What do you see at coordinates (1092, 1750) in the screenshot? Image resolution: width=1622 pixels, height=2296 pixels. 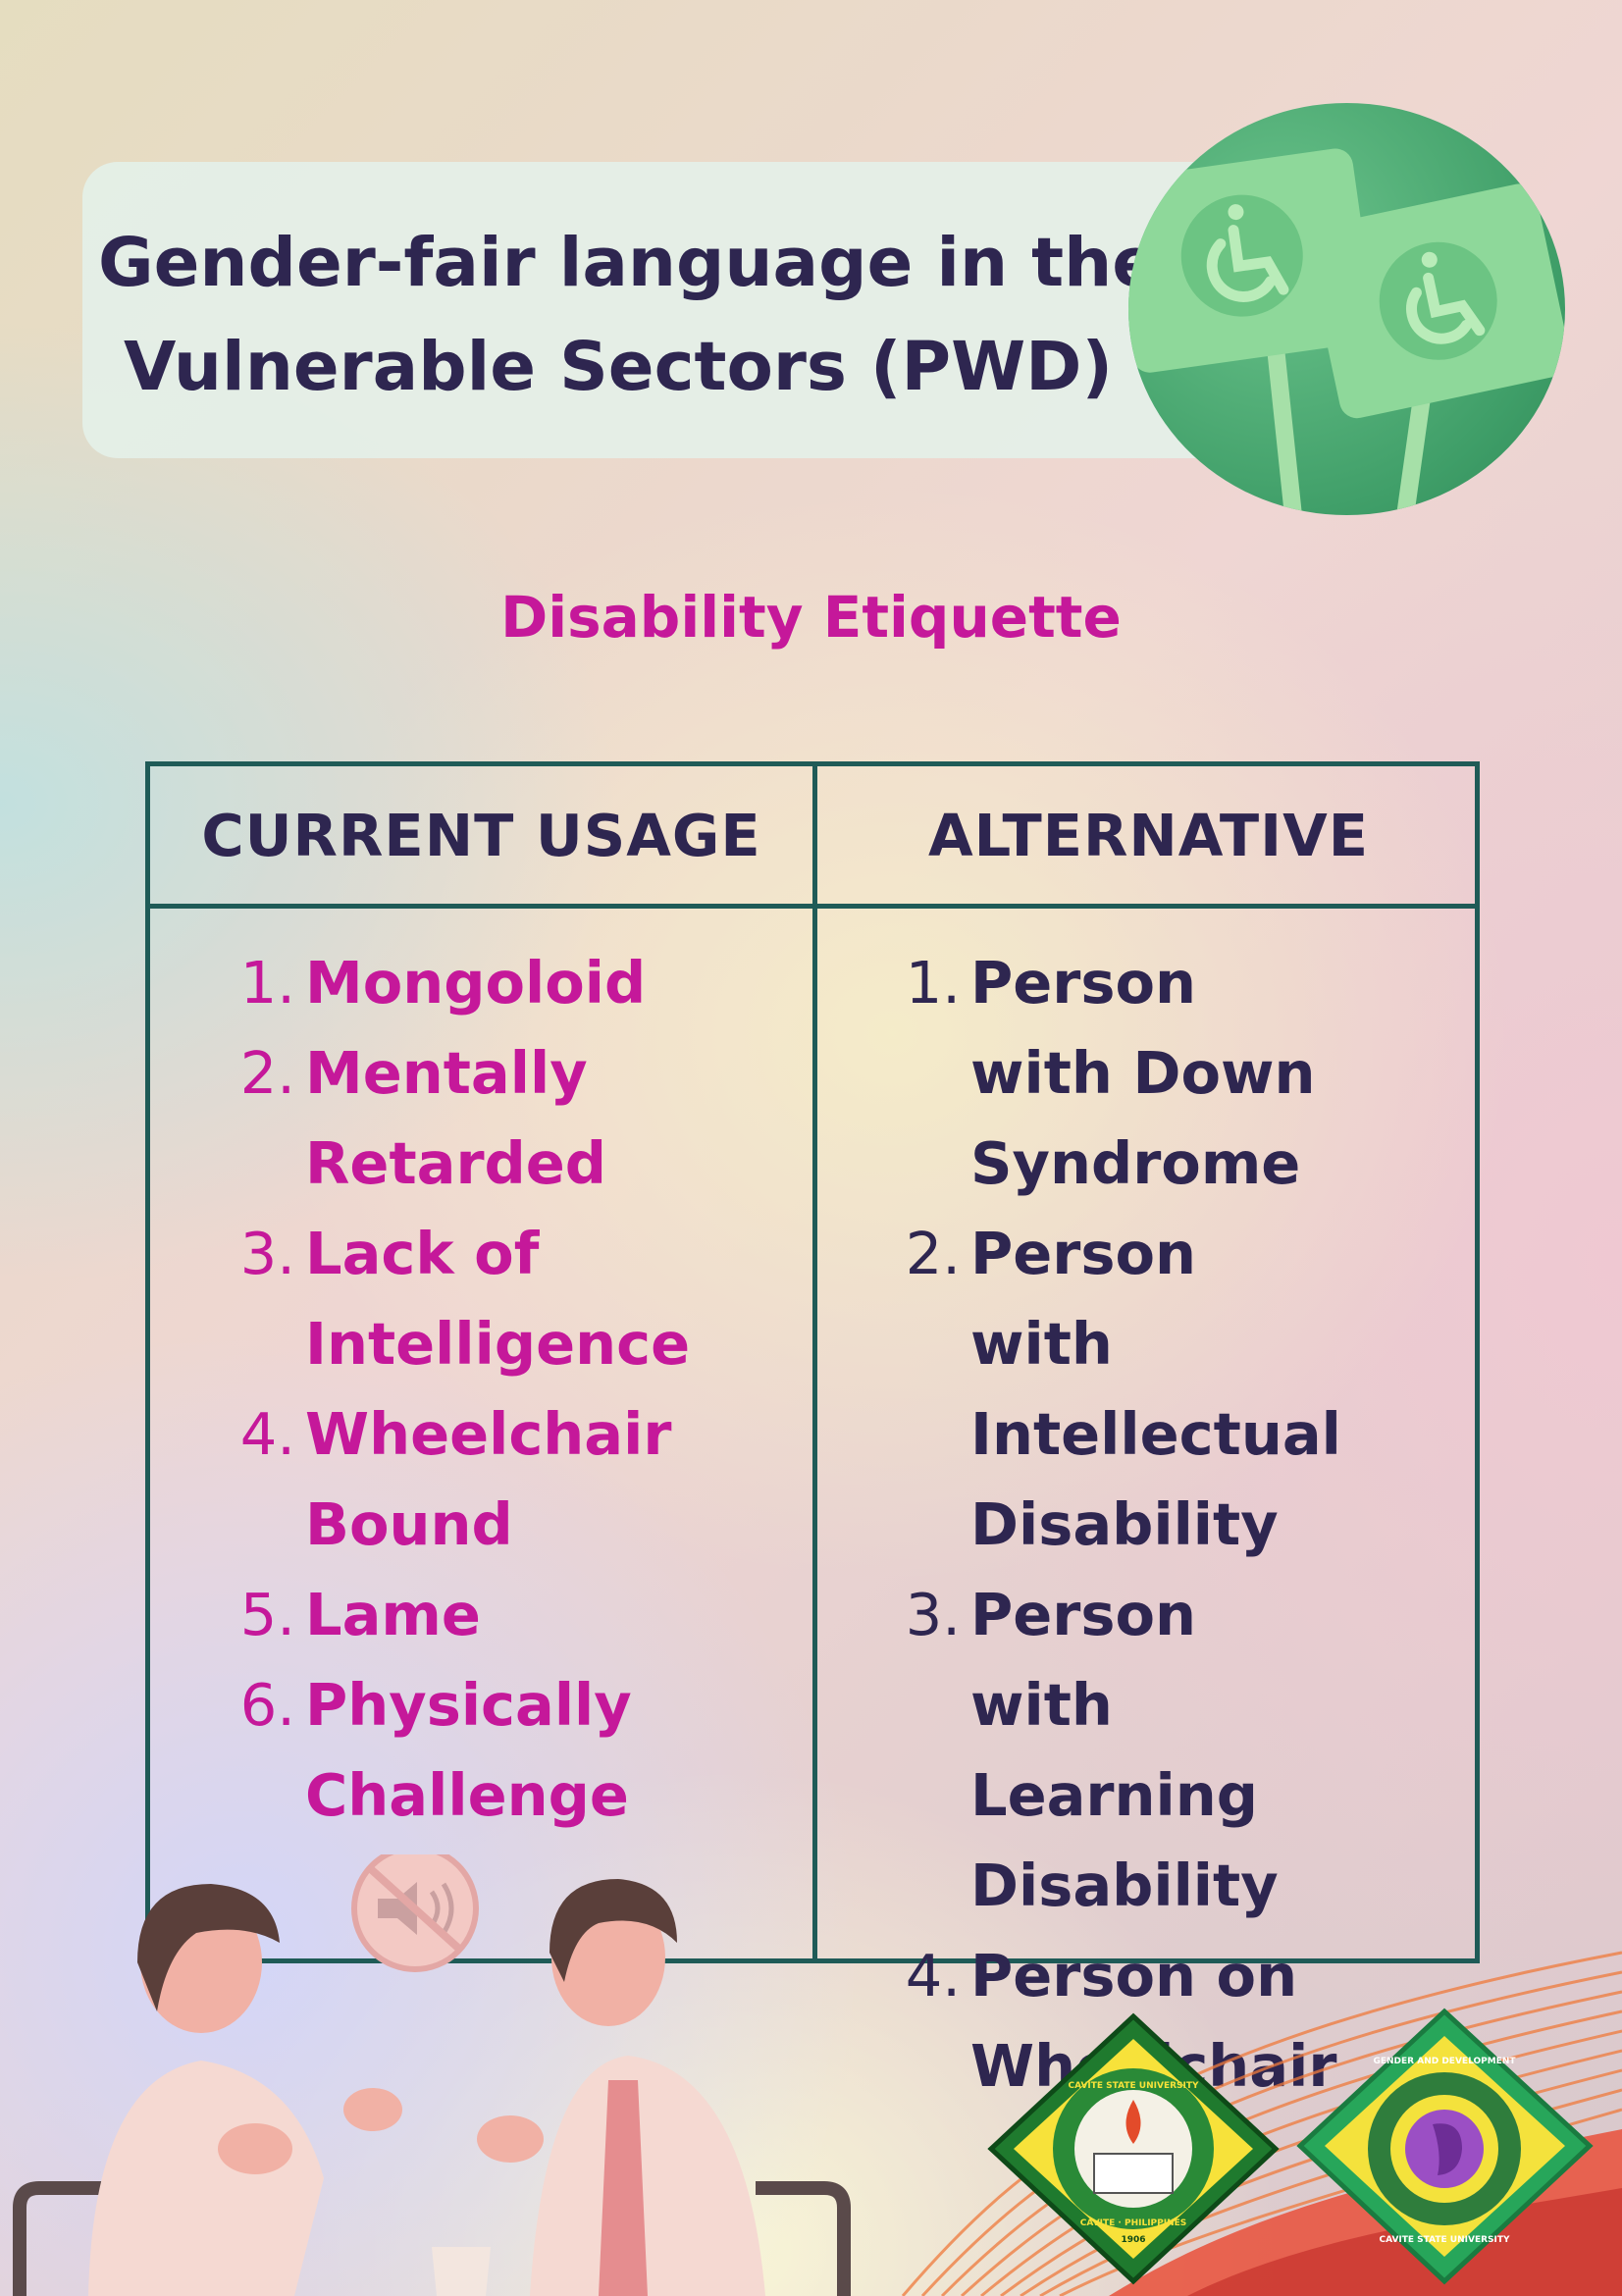 I see `list-item: 3. Person with Learning Disability` at bounding box center [1092, 1750].